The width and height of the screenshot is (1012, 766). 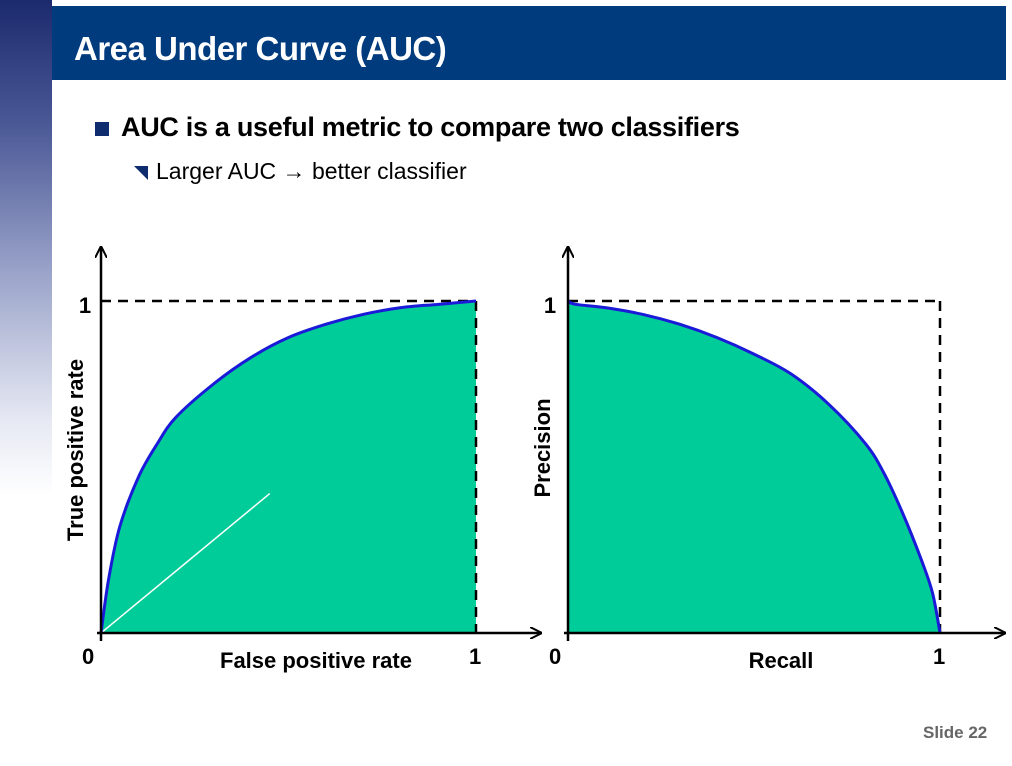 What do you see at coordinates (26, 247) in the screenshot?
I see `left-gradient-strip` at bounding box center [26, 247].